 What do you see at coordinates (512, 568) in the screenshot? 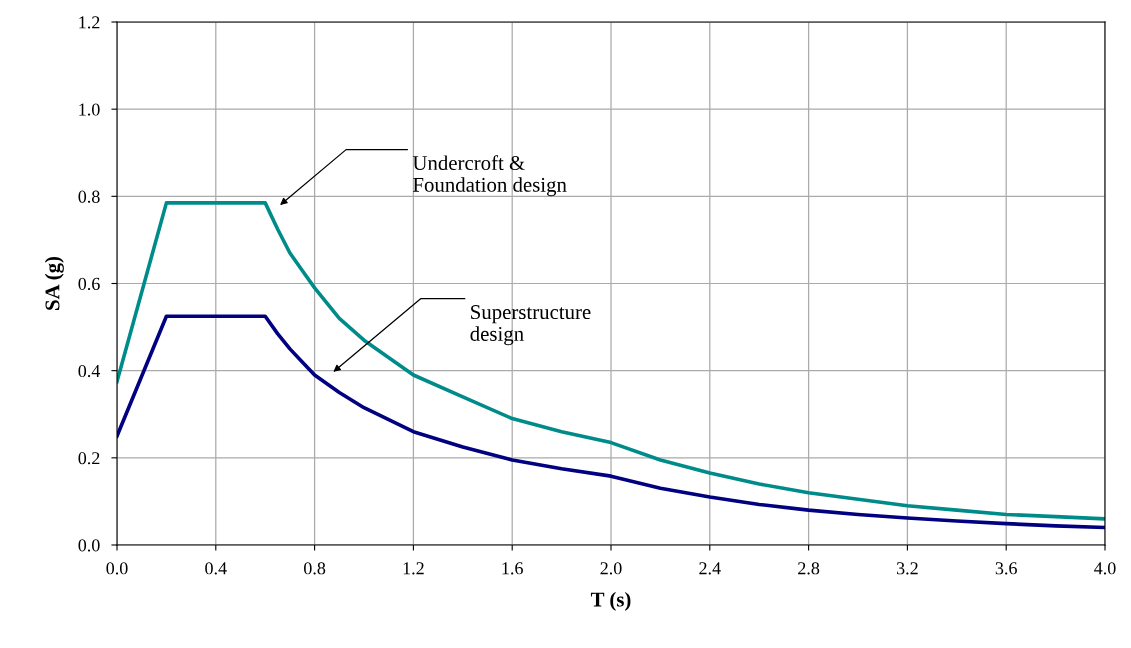
I see `x-tick-label: 1.6` at bounding box center [512, 568].